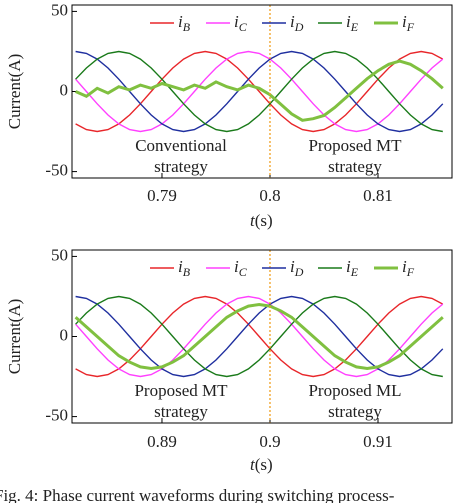 The width and height of the screenshot is (474, 503). Describe the element at coordinates (162, 195) in the screenshot. I see `x-tick-label: 0.79` at that location.